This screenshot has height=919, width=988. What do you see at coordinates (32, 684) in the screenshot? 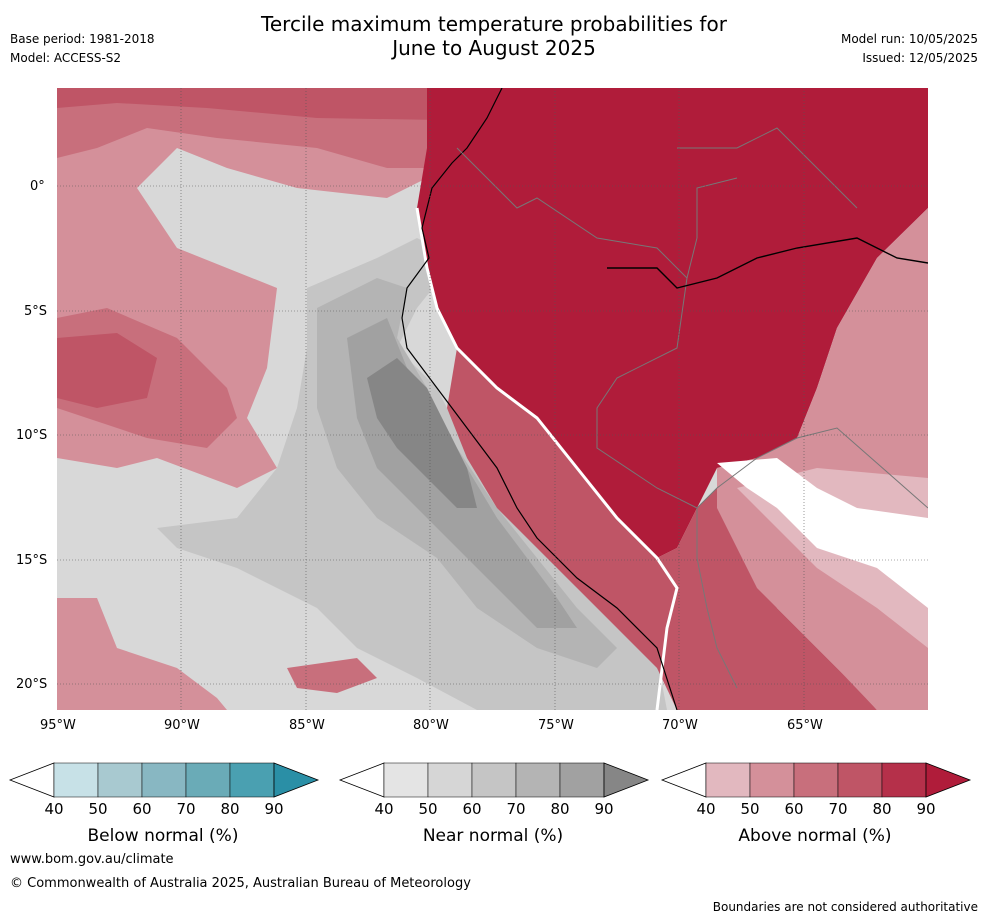
I see `lat-label-20s: 20°S` at bounding box center [32, 684].